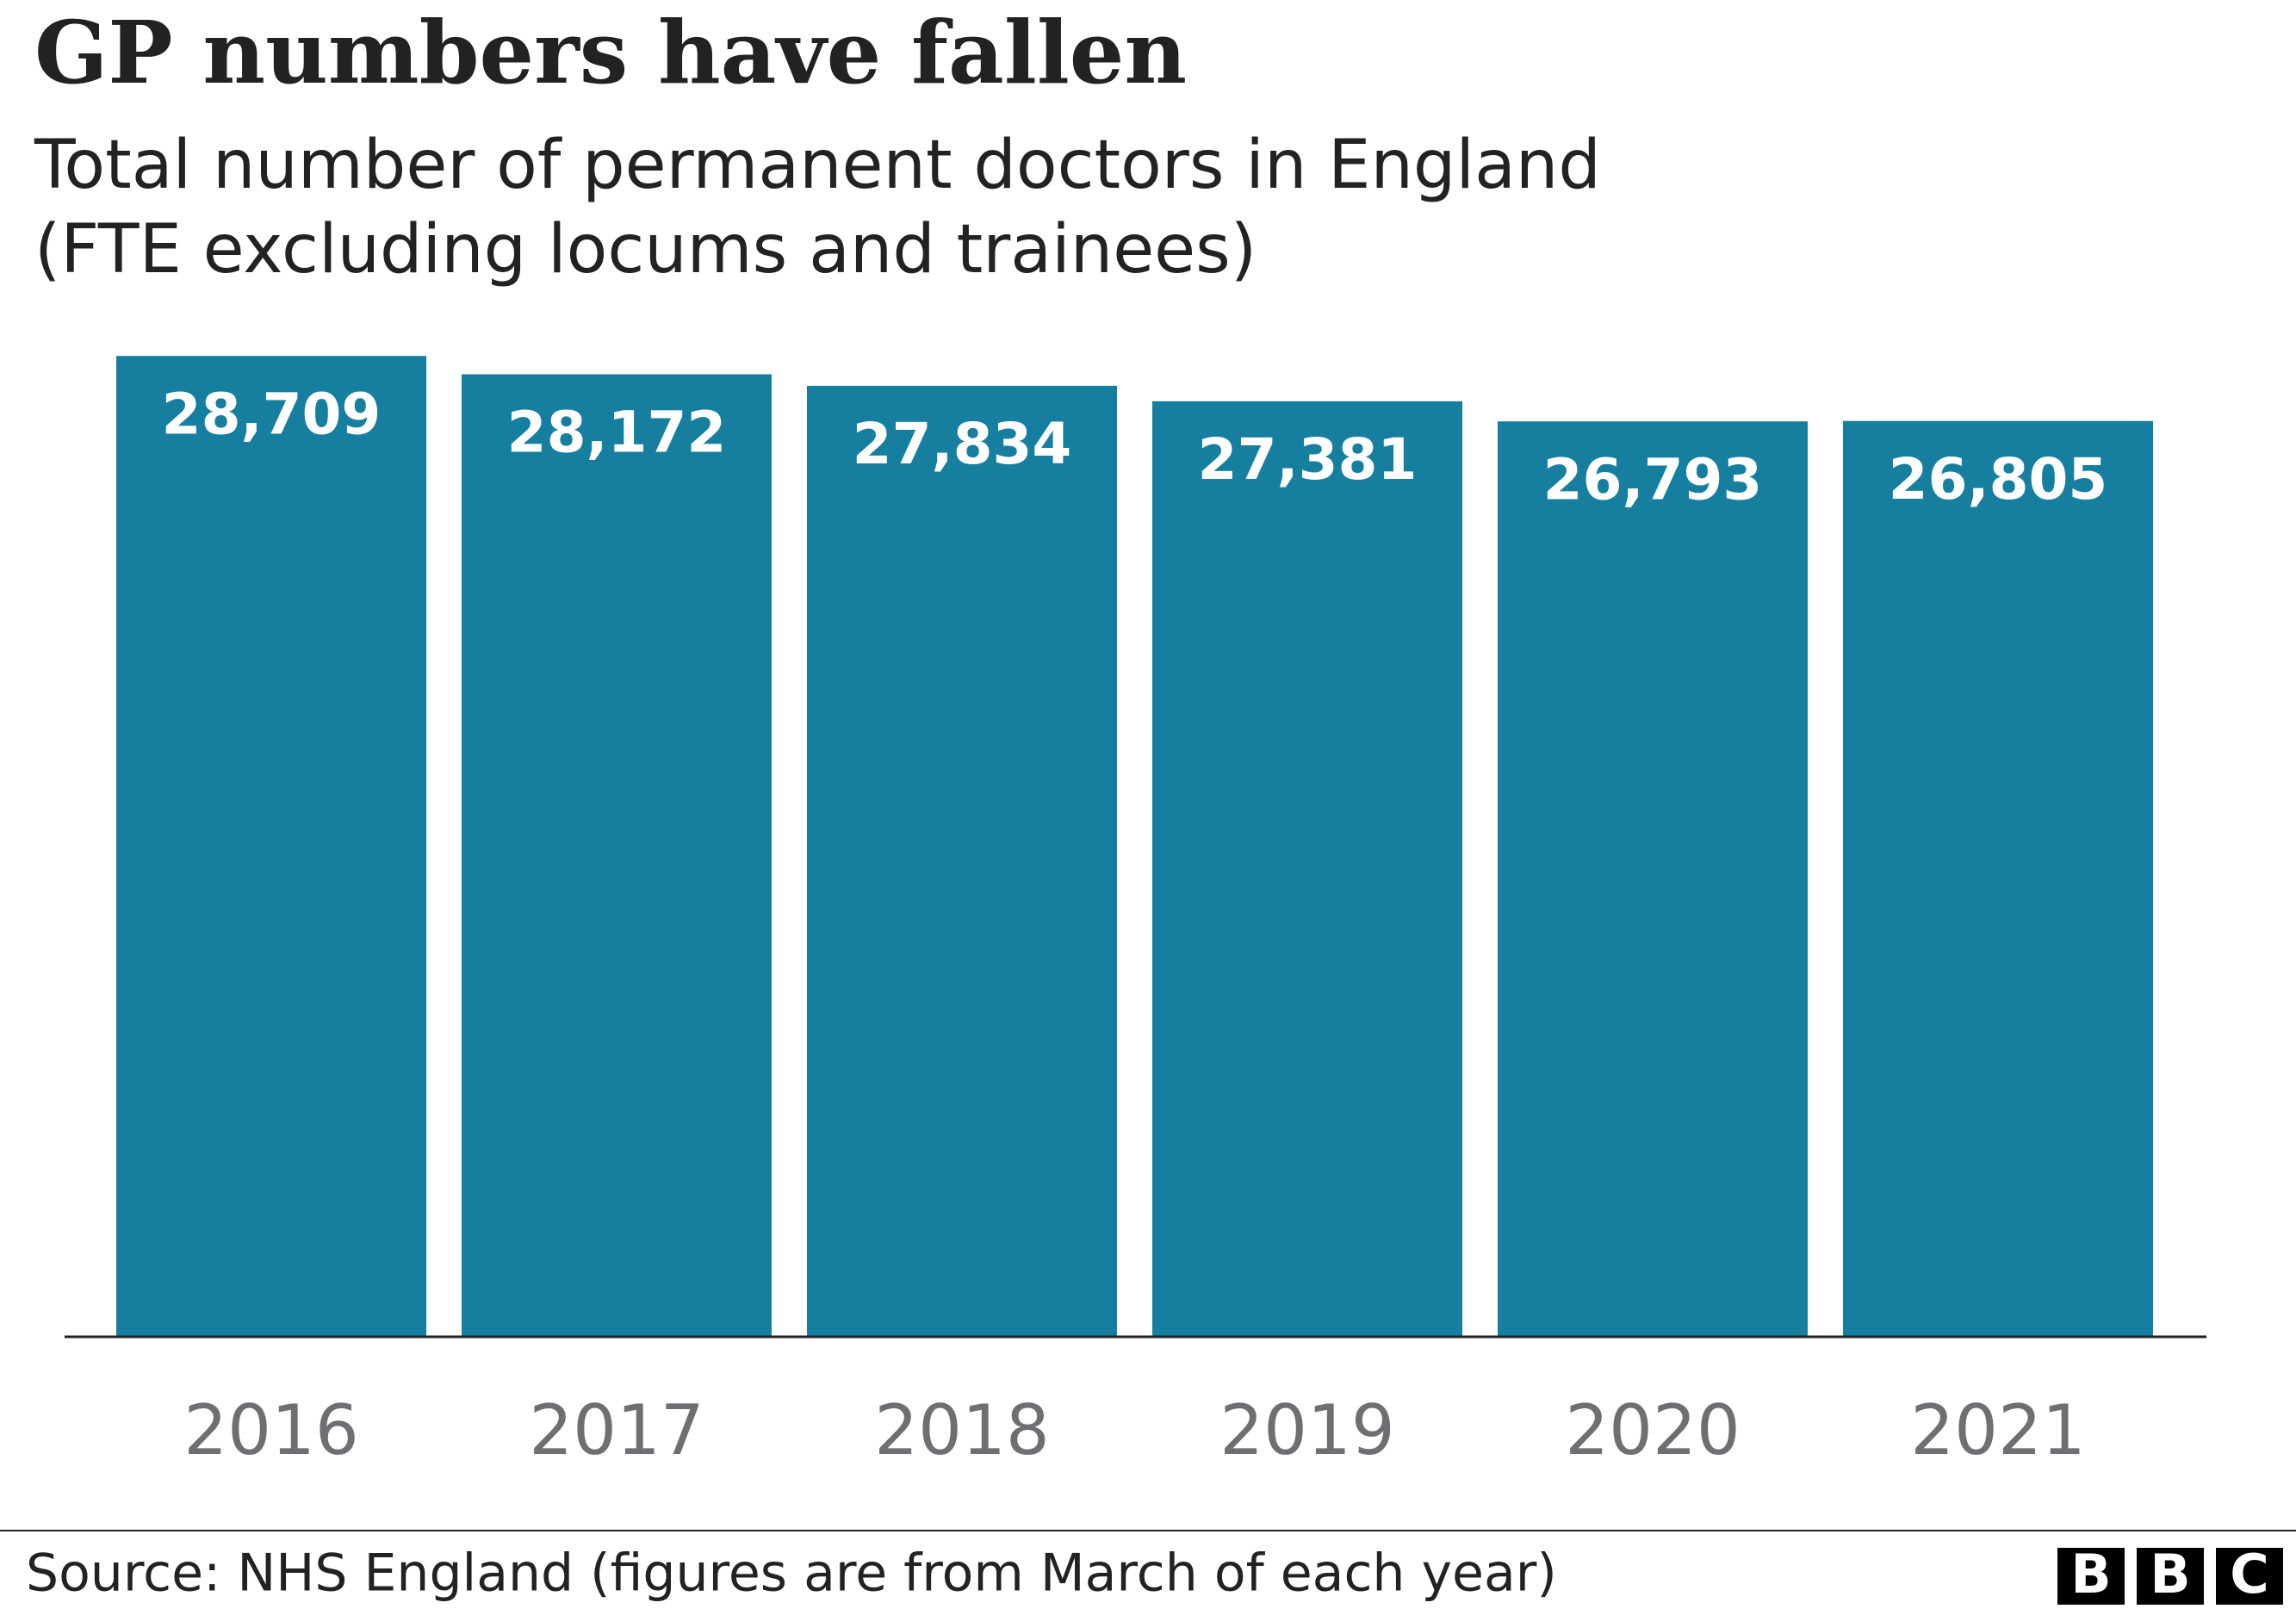  I want to click on value-label: 28,172, so click(617, 433).